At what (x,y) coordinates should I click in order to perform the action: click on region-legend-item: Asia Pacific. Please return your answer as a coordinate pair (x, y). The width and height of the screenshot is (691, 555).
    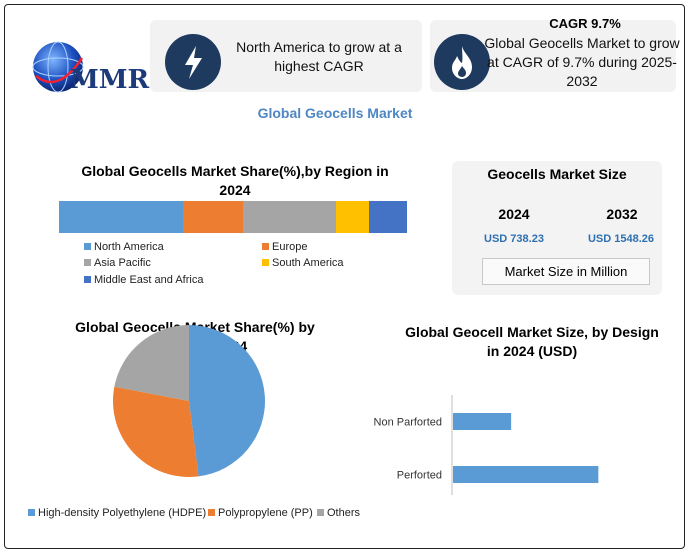
    Looking at the image, I should click on (117, 263).